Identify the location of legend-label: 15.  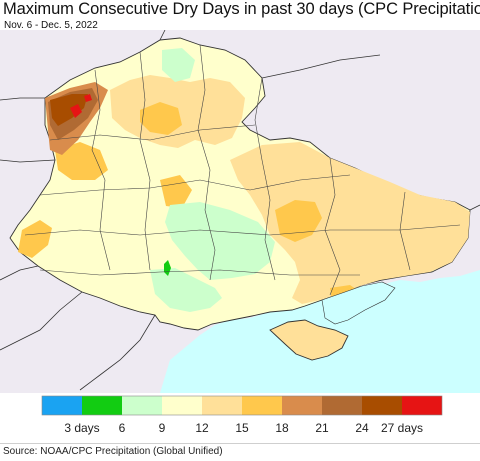
(242, 428).